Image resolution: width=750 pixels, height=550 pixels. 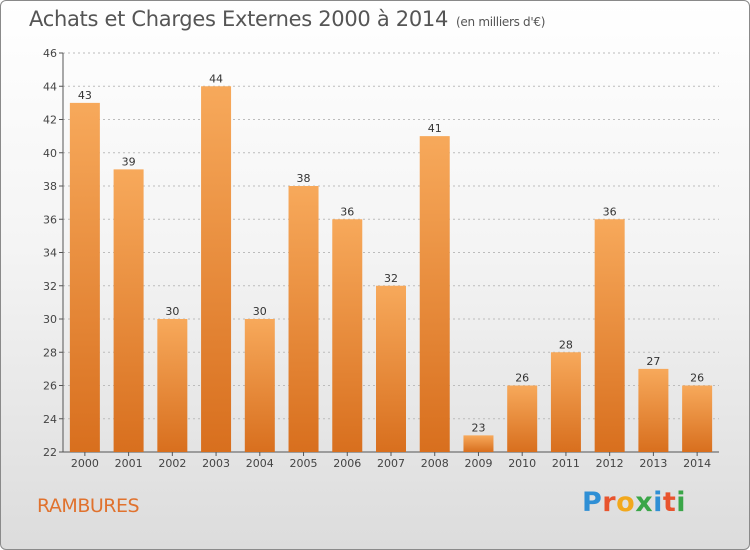 What do you see at coordinates (50, 253) in the screenshot?
I see `y-tick-label: 34` at bounding box center [50, 253].